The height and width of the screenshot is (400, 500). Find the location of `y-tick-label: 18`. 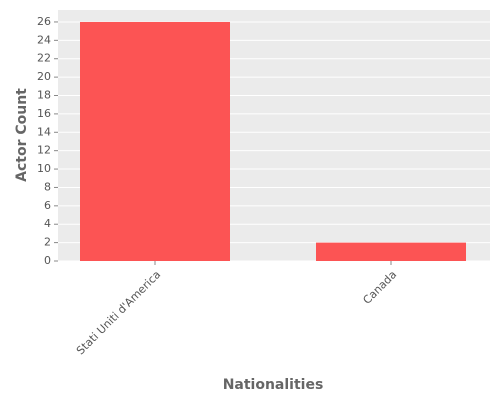

y-tick-label: 18 is located at coordinates (44, 95).